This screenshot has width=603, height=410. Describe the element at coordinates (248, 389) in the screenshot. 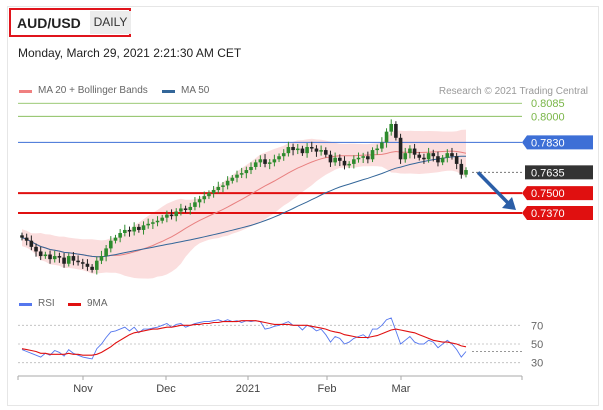

I see `x-tick-label: 2021` at that location.